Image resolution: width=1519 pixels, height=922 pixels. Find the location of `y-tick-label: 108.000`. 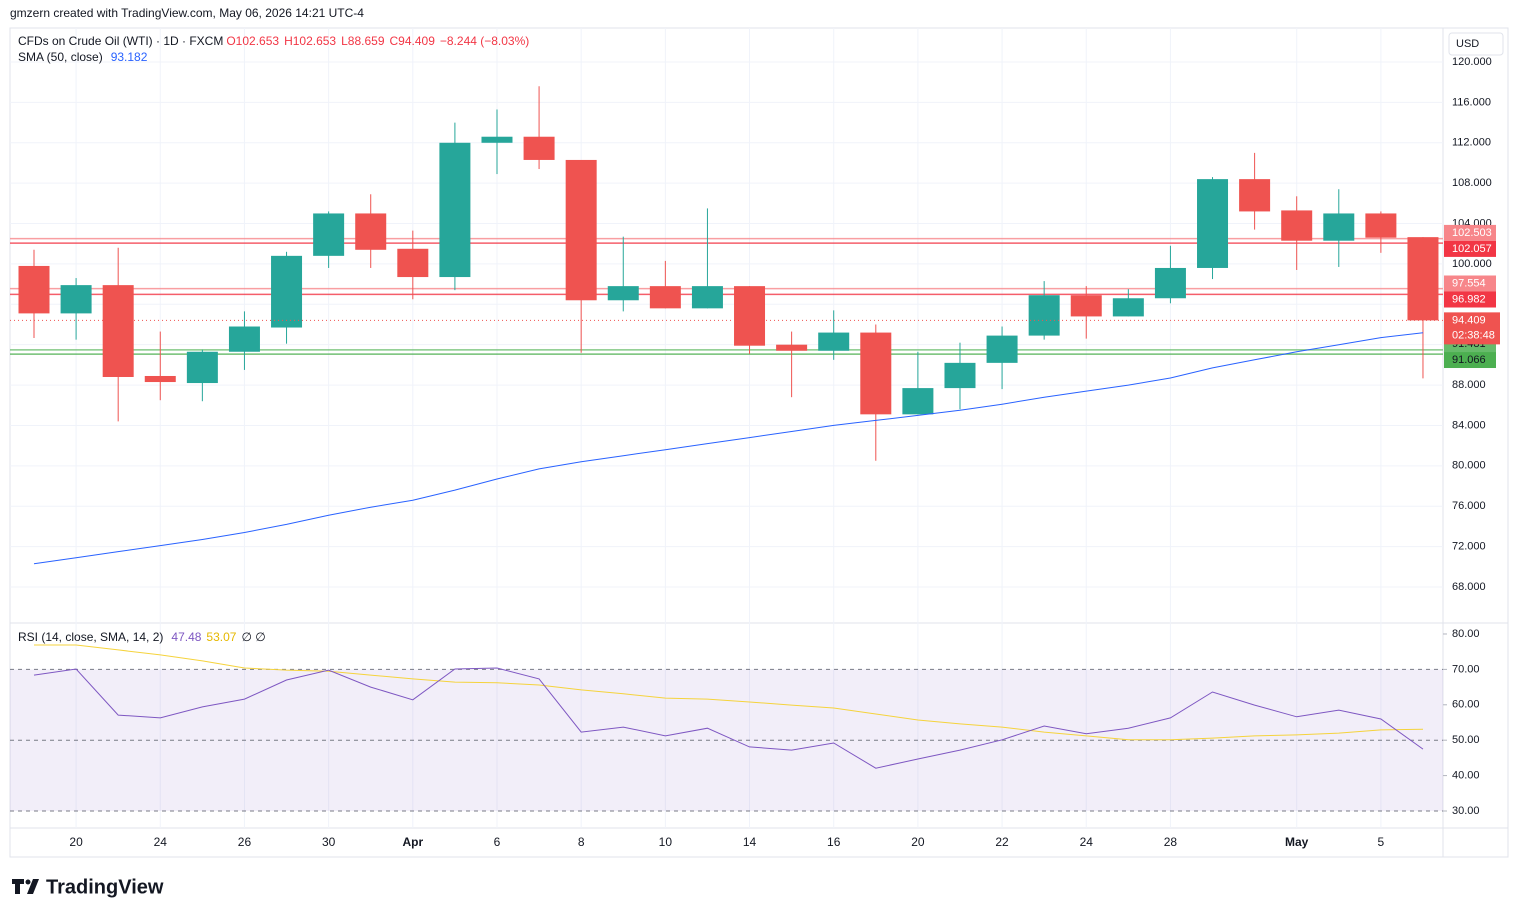

y-tick-label: 108.000 is located at coordinates (1472, 183).